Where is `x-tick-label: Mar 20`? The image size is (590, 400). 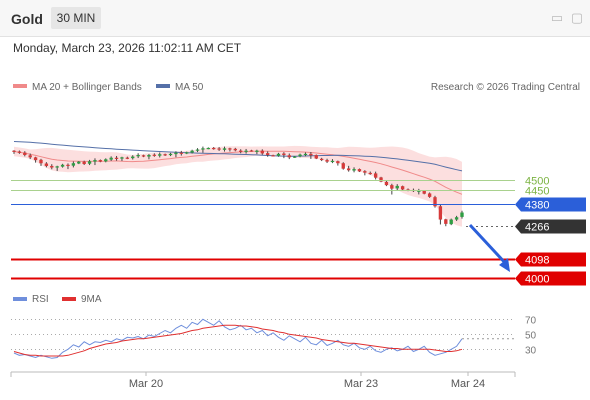 x-tick-label: Mar 20 is located at coordinates (146, 384).